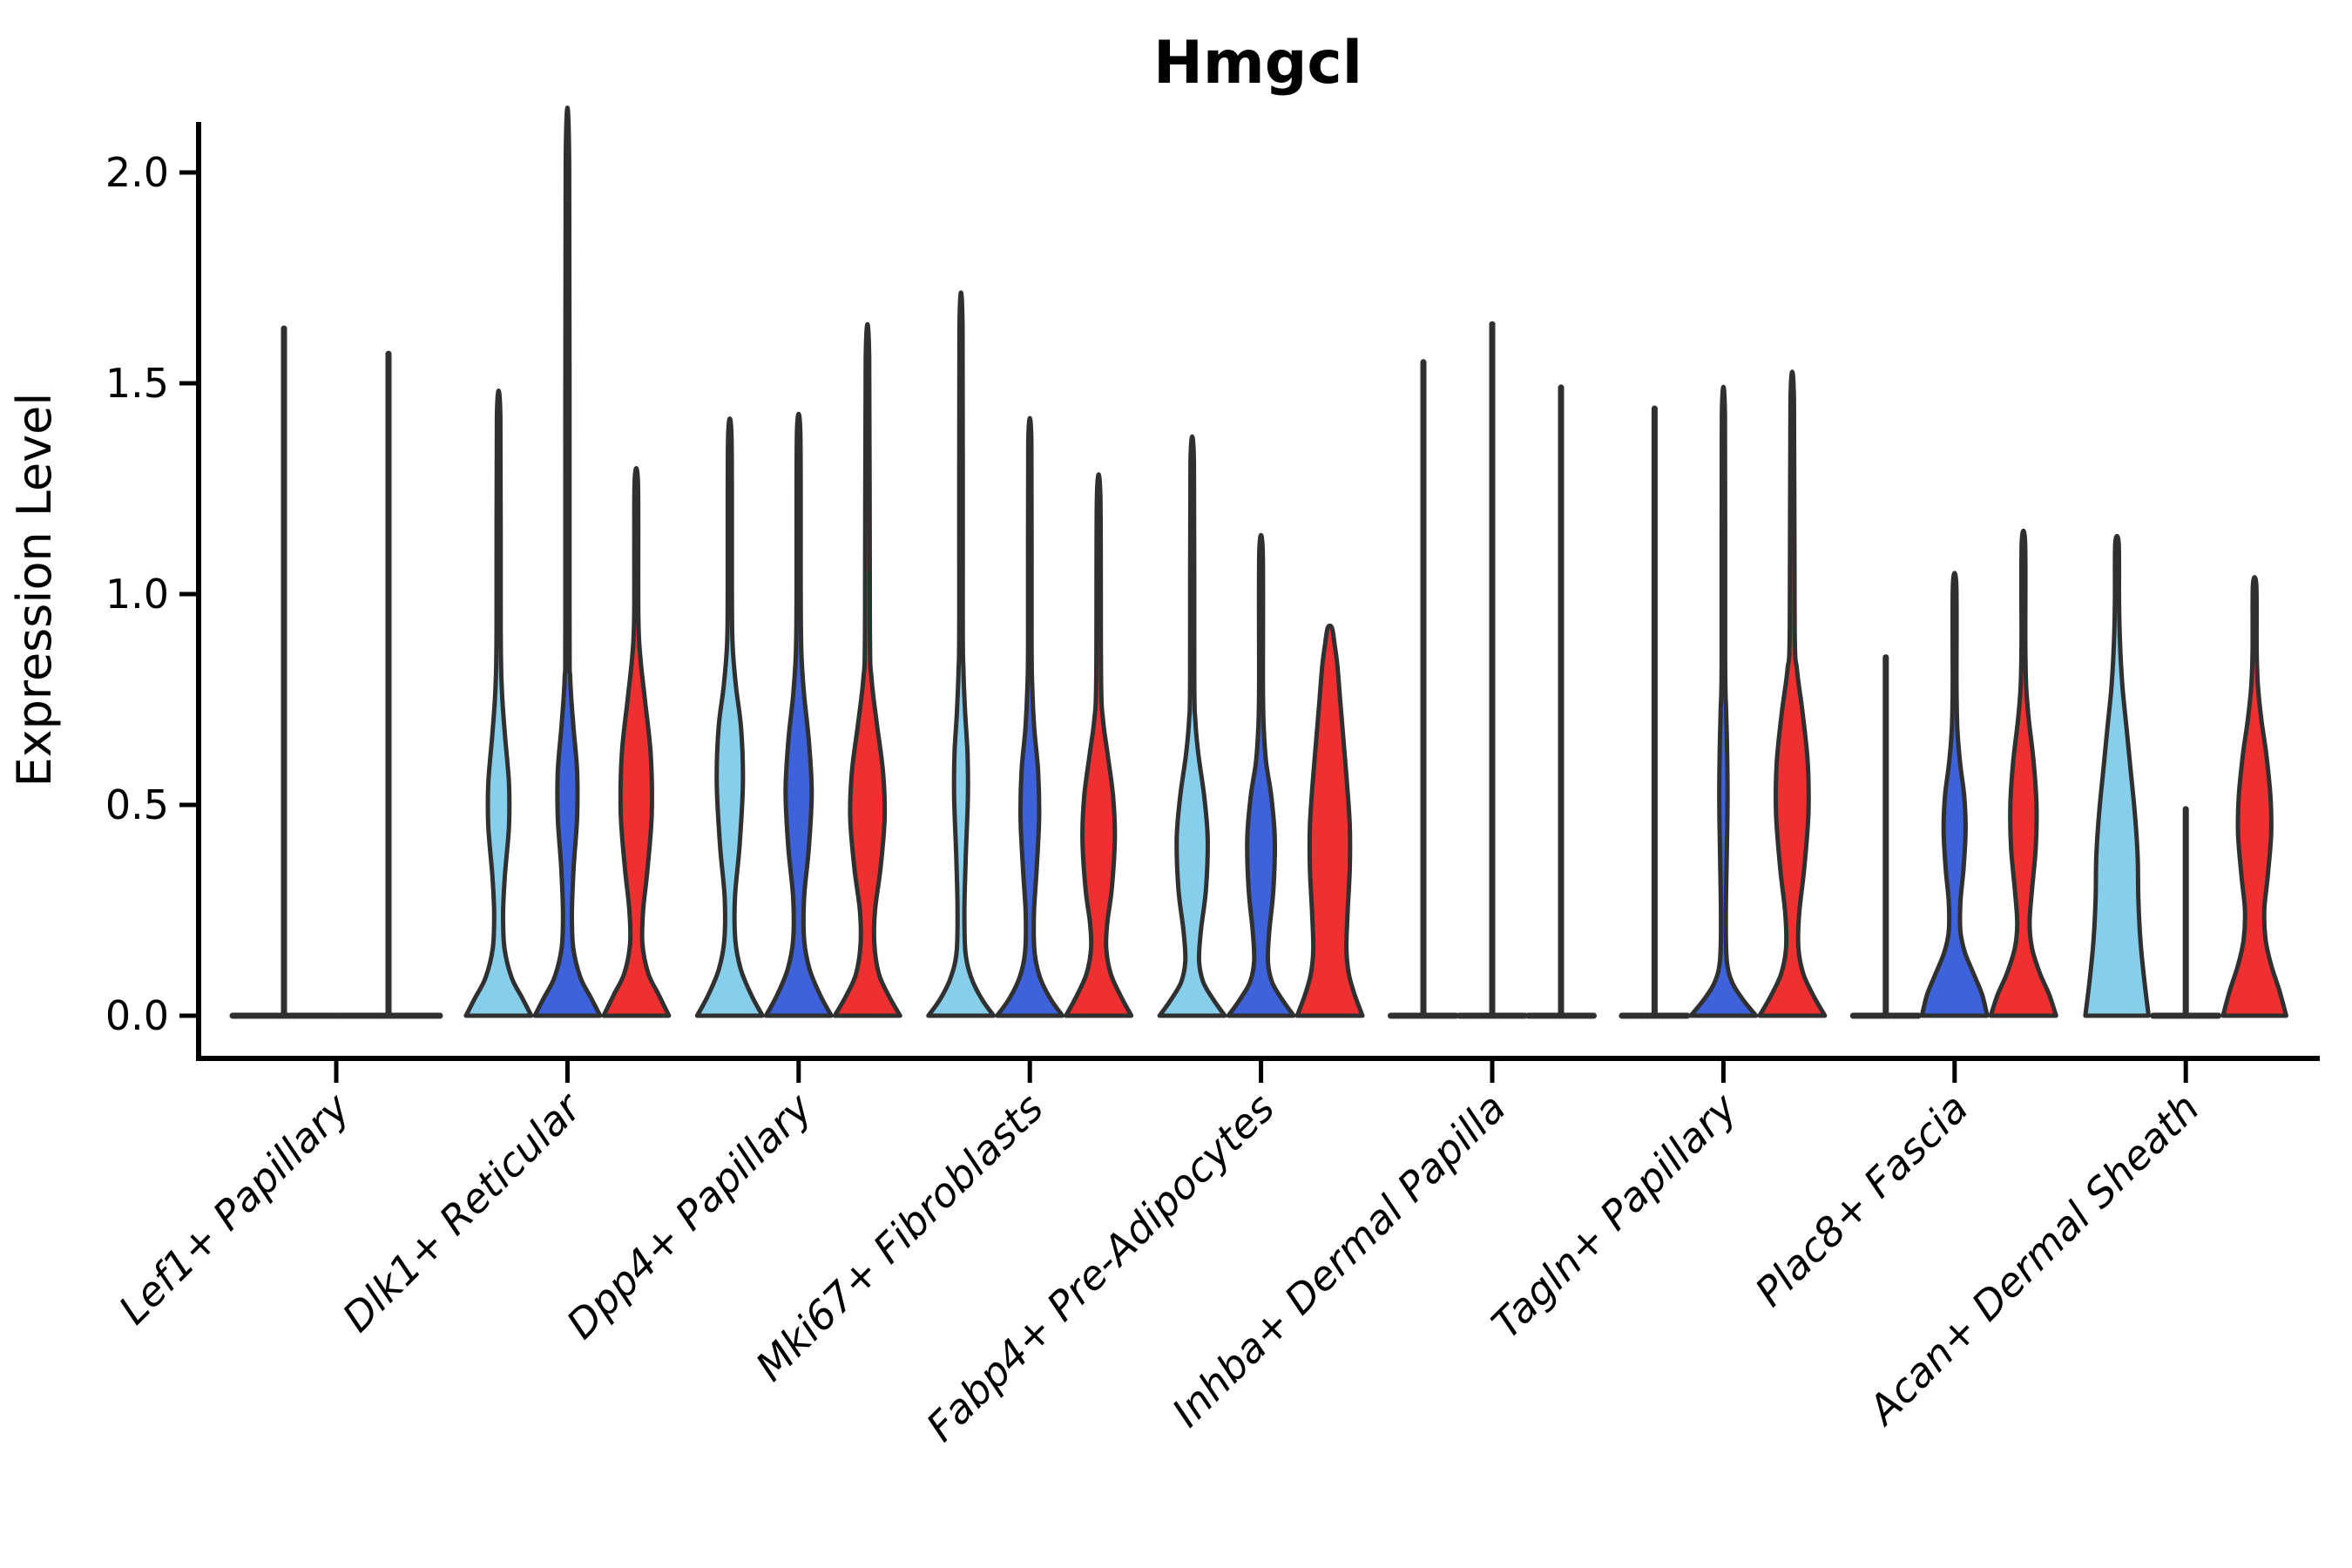  I want to click on x-tick-label-1: Dlk1+ Reticular, so click(463, 1211).